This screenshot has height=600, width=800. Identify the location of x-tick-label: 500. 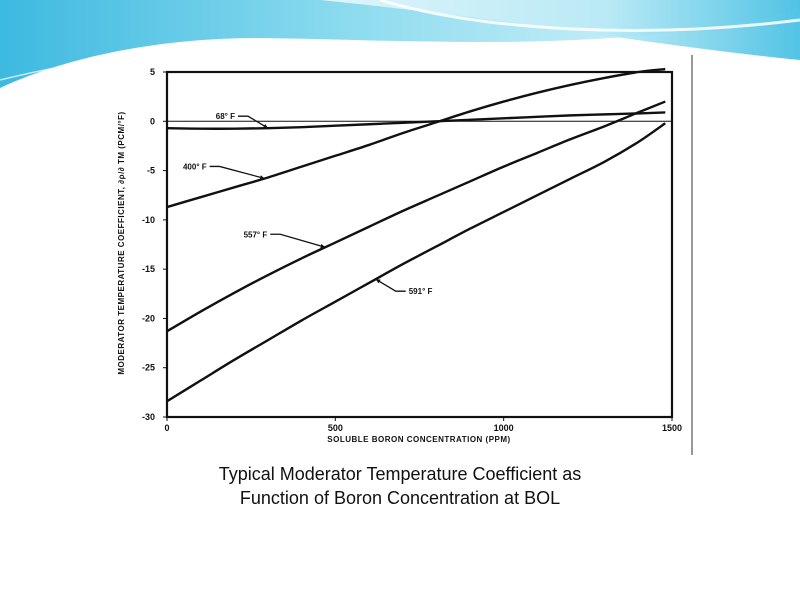
(335, 428).